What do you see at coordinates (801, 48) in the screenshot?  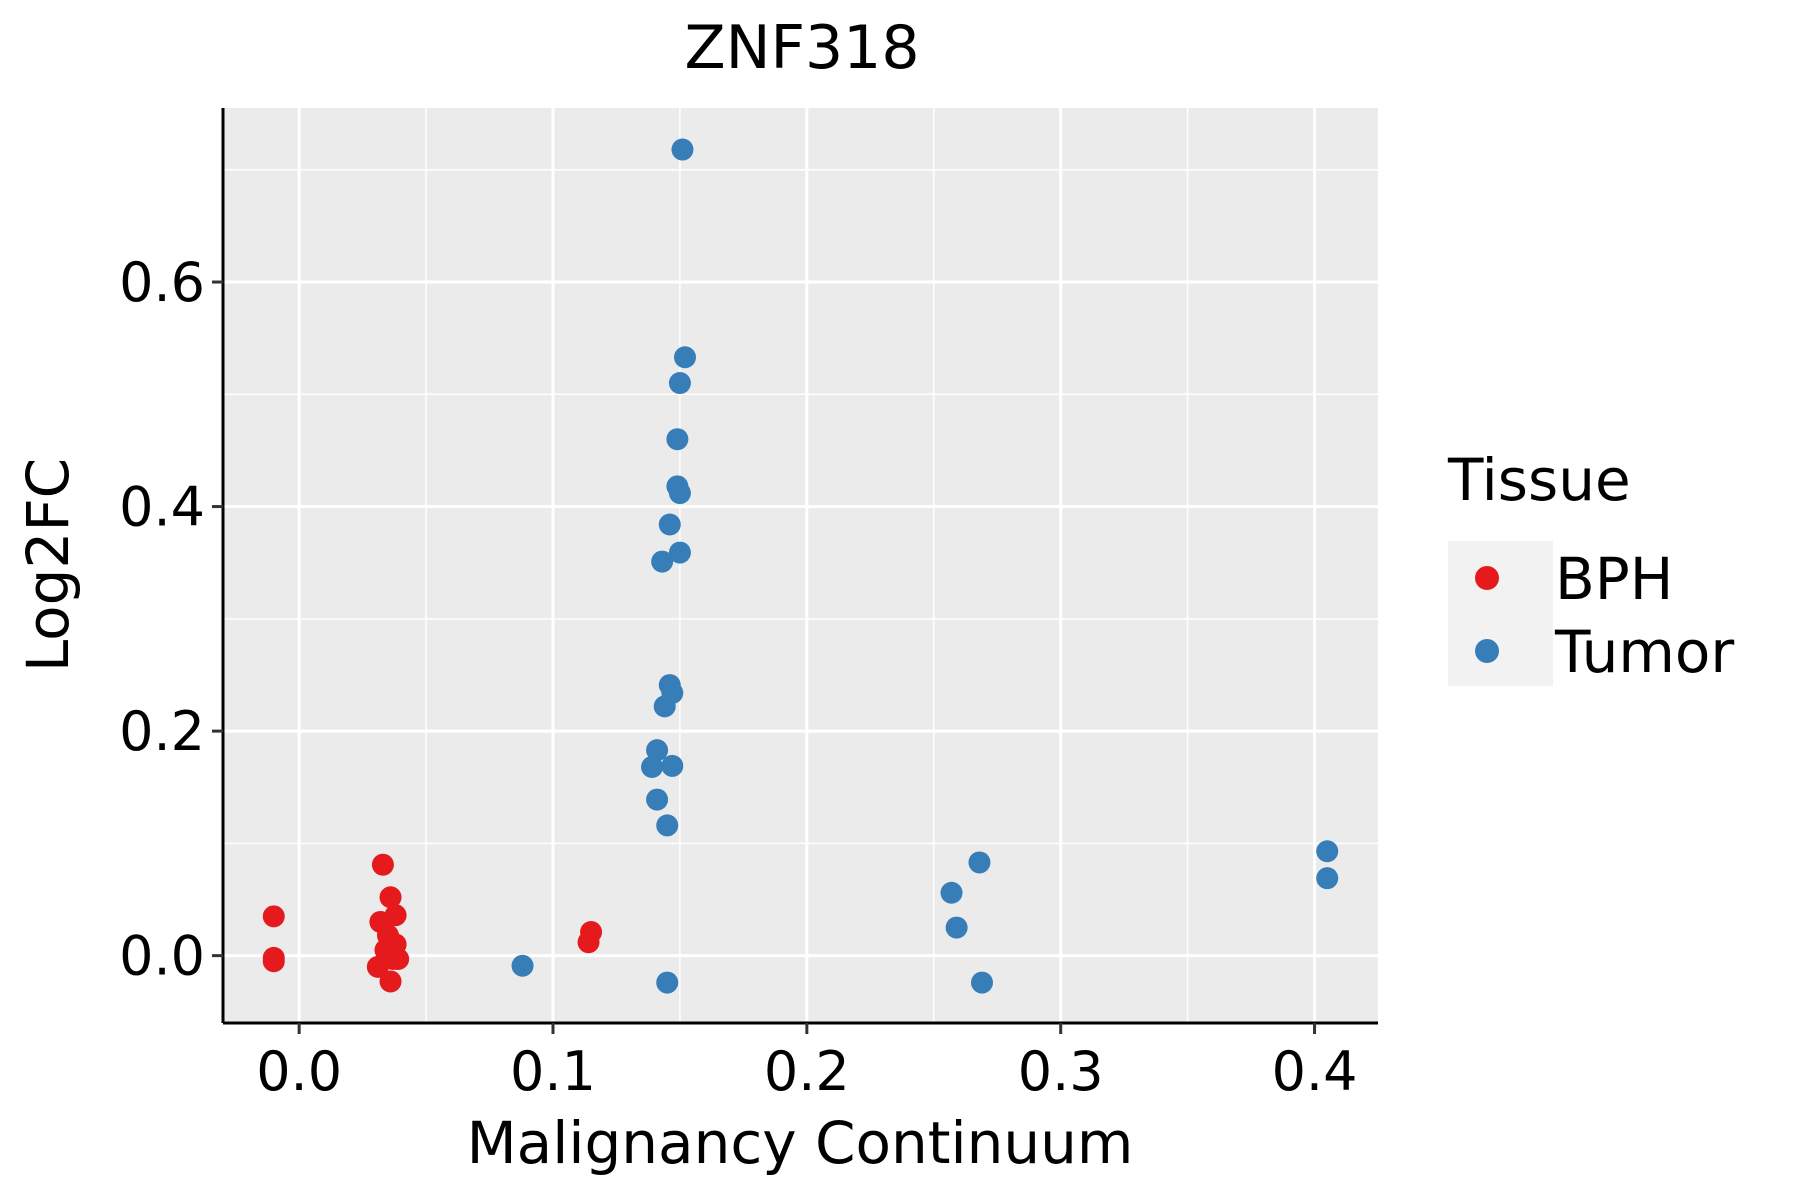 I see `chart-title: ZNF318` at bounding box center [801, 48].